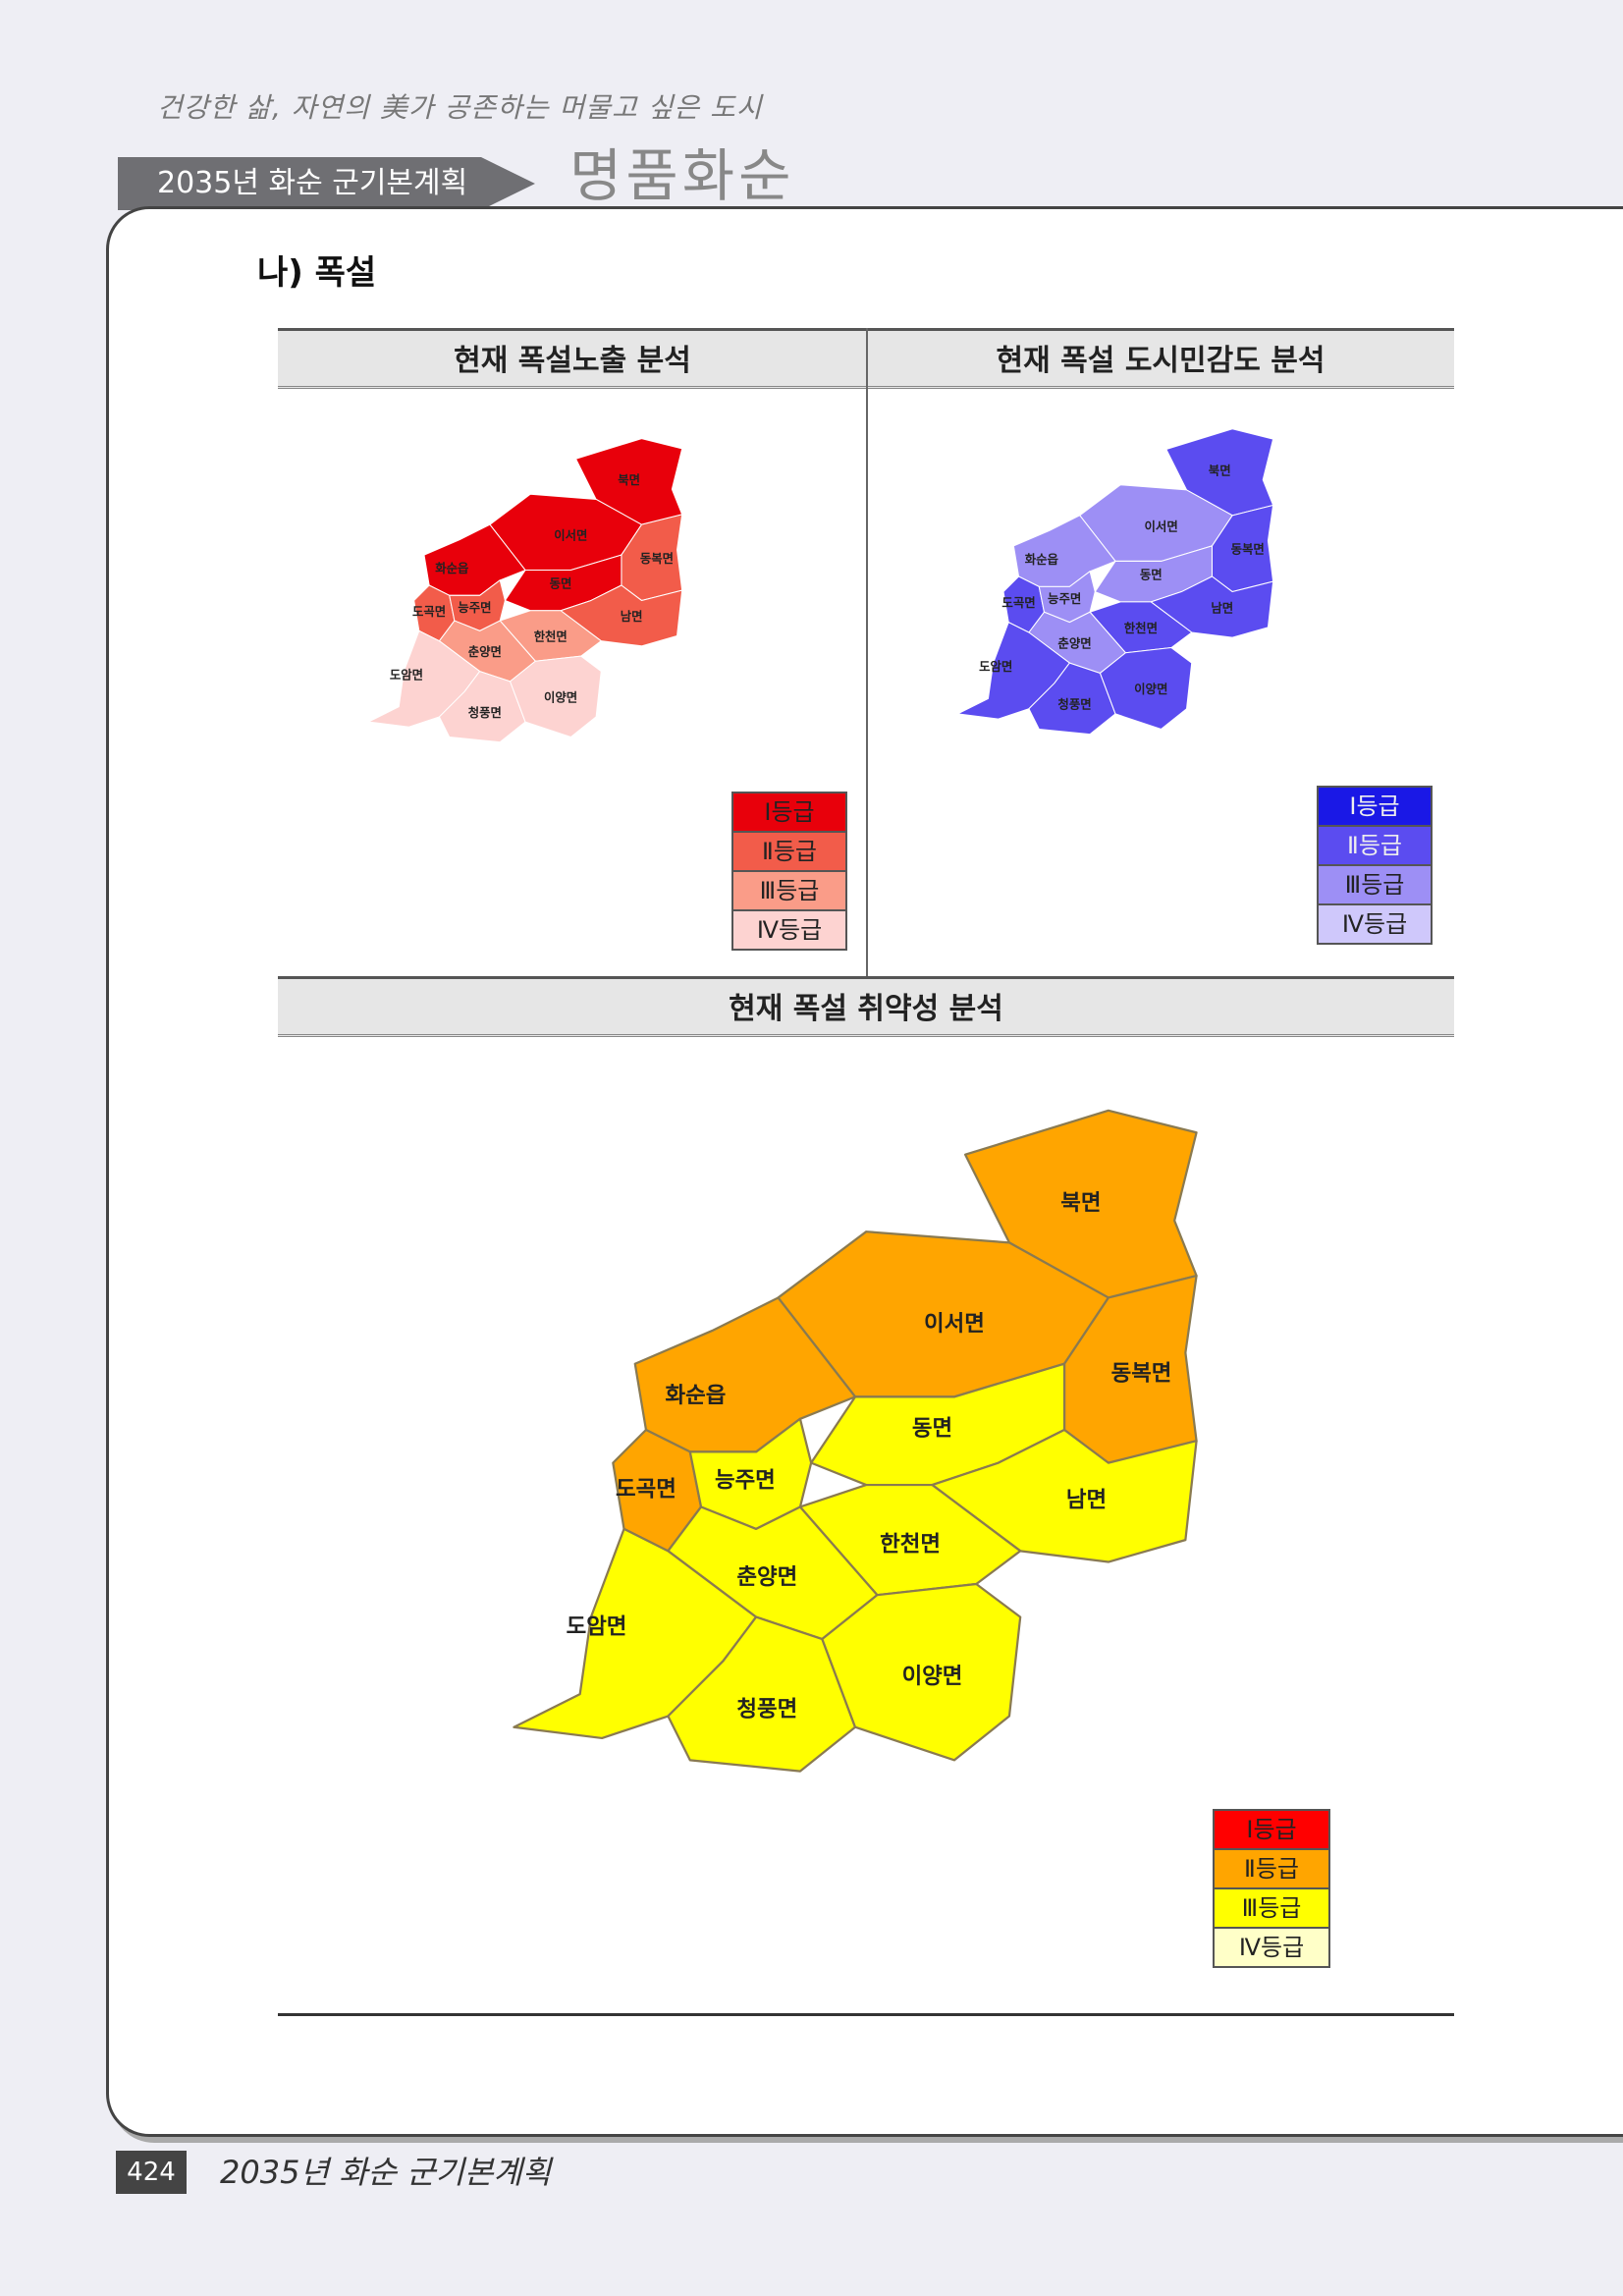 This screenshot has width=1623, height=2296. I want to click on exposure-legend: Ⅰ등급 Ⅱ등급 Ⅲ등급 Ⅳ등급, so click(789, 871).